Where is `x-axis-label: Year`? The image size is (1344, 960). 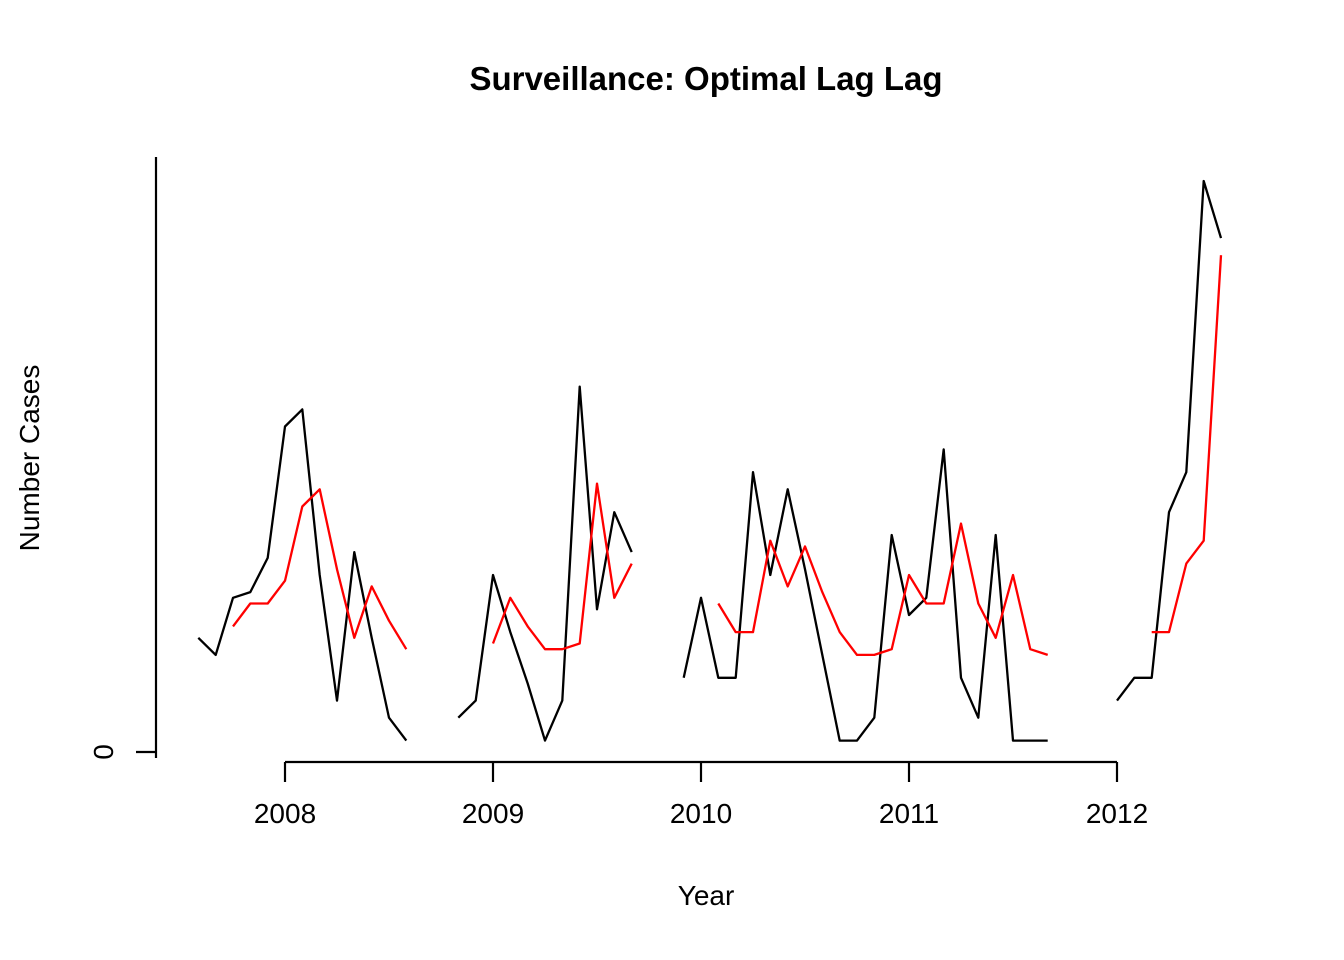 x-axis-label: Year is located at coordinates (706, 895).